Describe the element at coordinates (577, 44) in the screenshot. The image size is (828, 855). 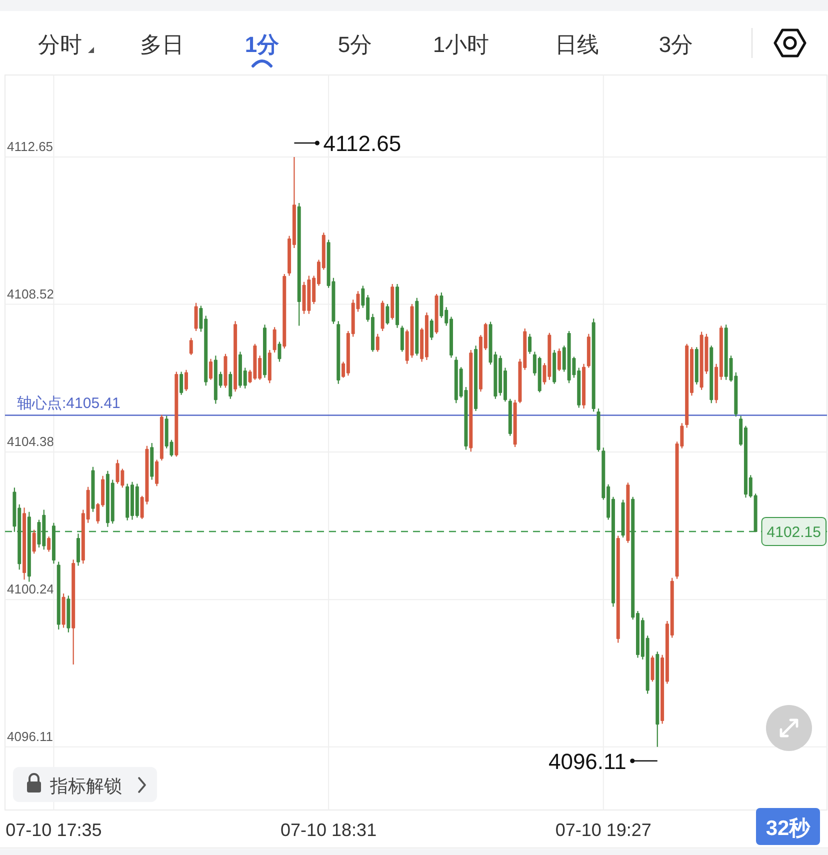
I see `text: 日线` at that location.